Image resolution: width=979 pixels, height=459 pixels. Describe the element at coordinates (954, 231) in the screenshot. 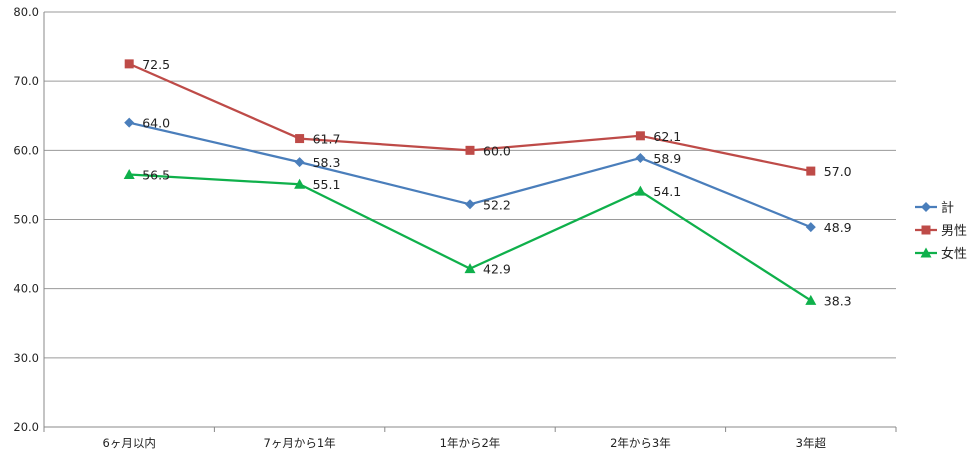

I see `legend-label: 男性` at that location.